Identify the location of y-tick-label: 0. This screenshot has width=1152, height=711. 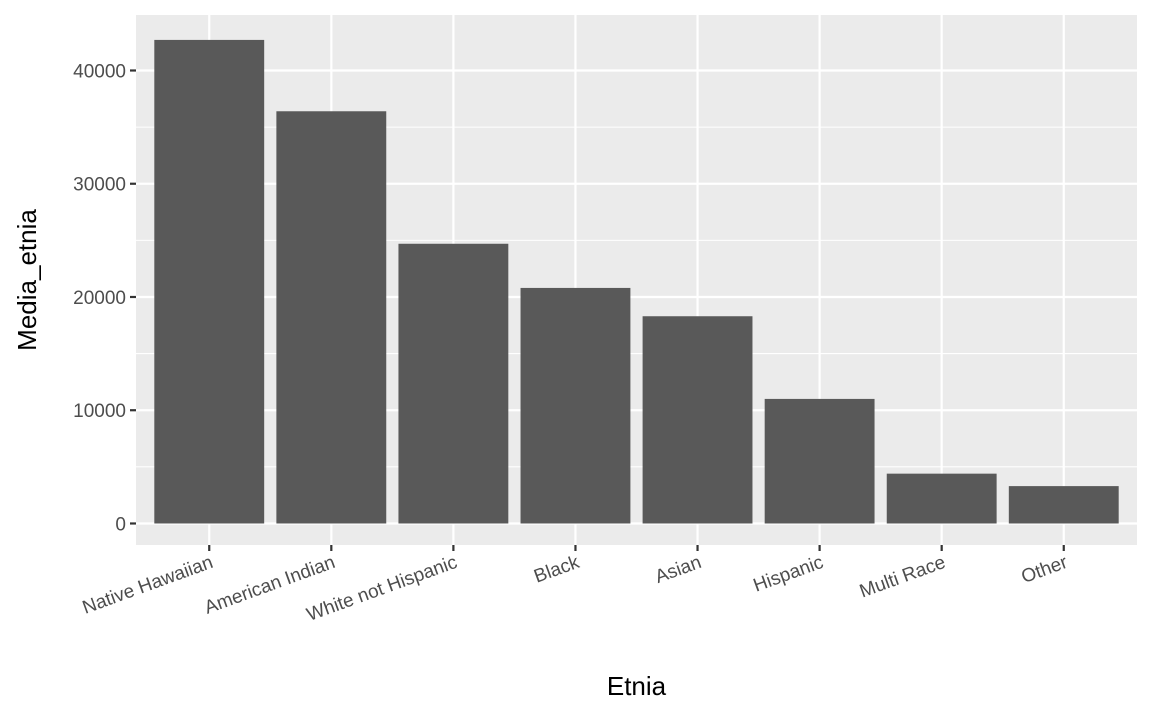
(120, 524).